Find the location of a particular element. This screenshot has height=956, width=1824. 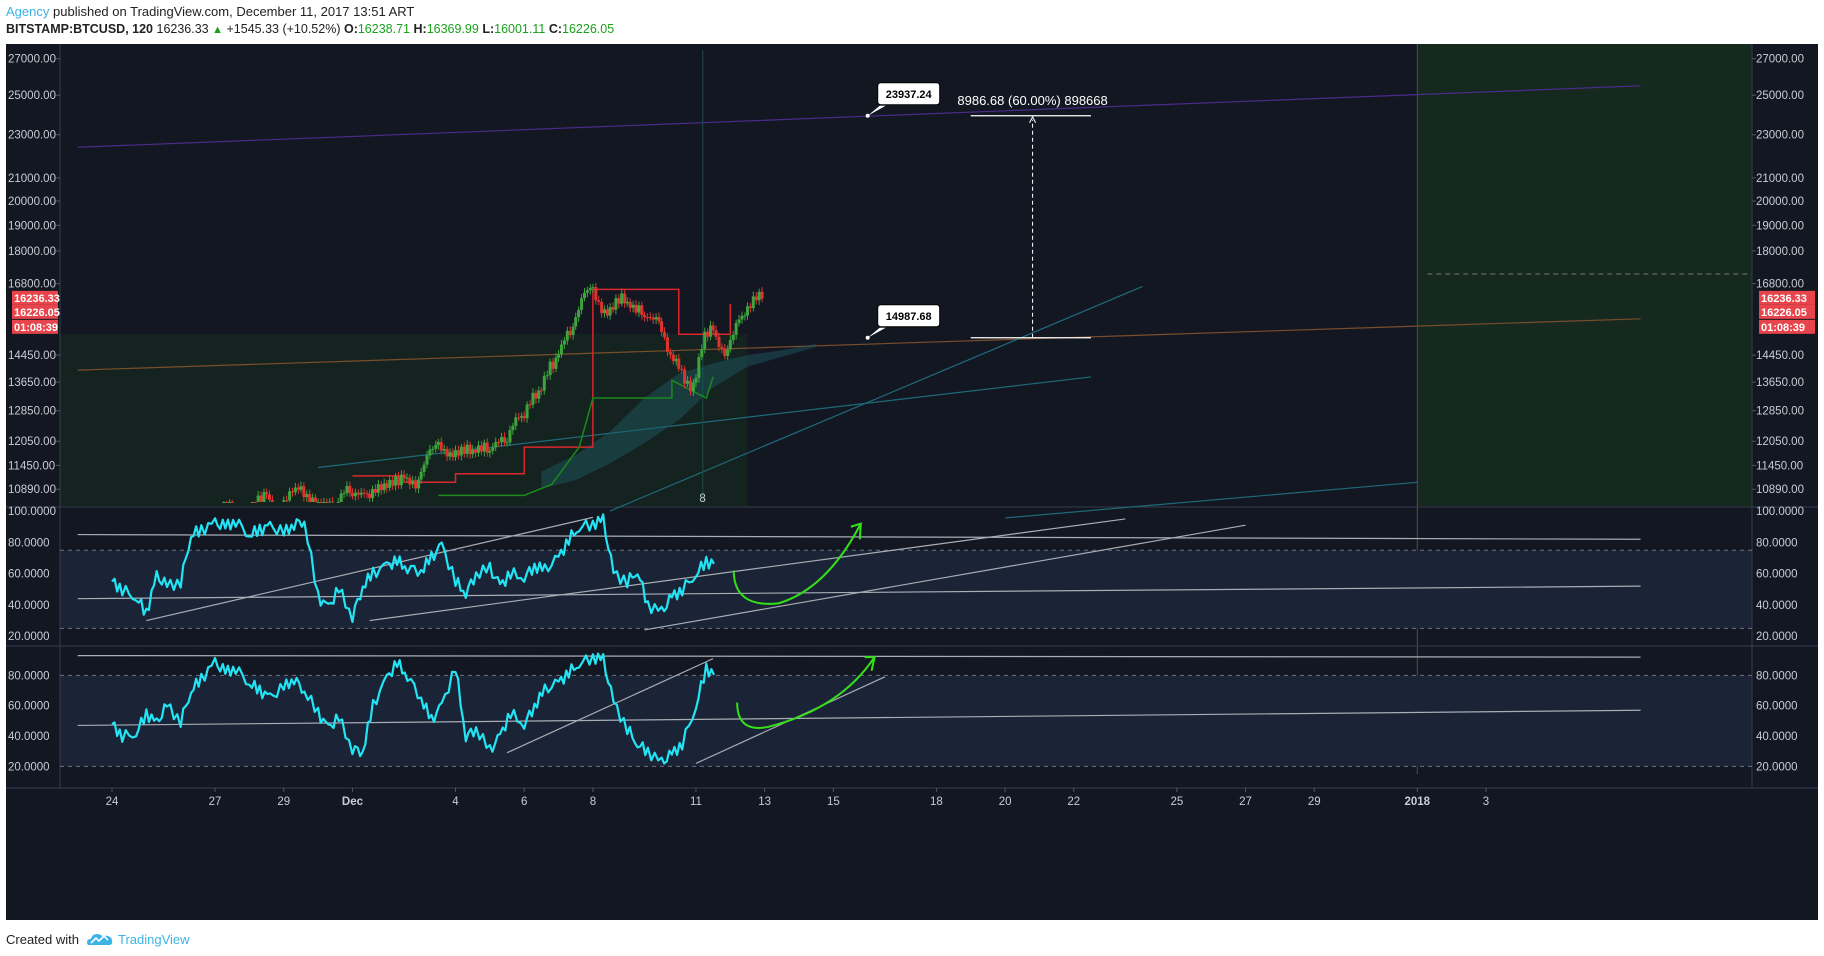

tradingview-link: TradingView is located at coordinates (154, 939).